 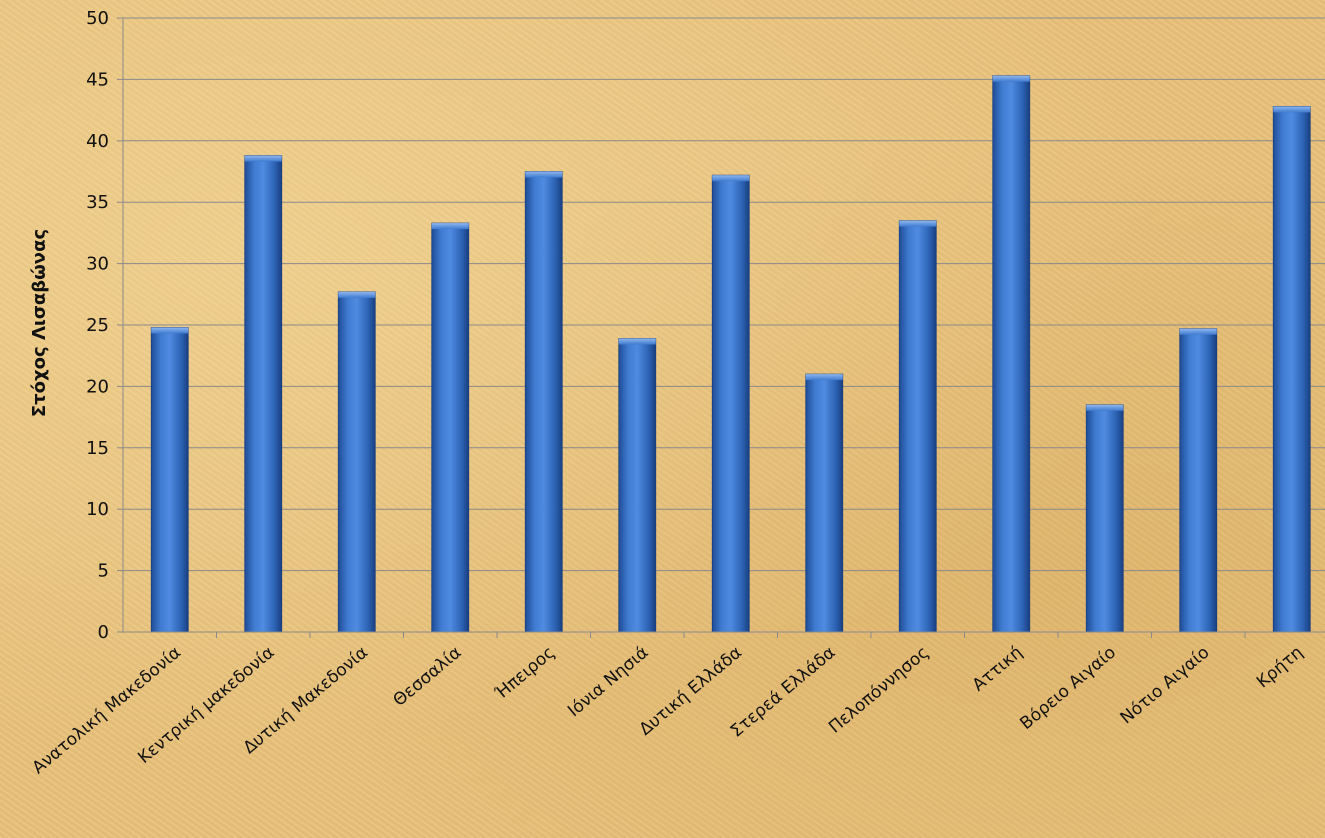 I want to click on y-tick-label: 30, so click(x=97, y=264).